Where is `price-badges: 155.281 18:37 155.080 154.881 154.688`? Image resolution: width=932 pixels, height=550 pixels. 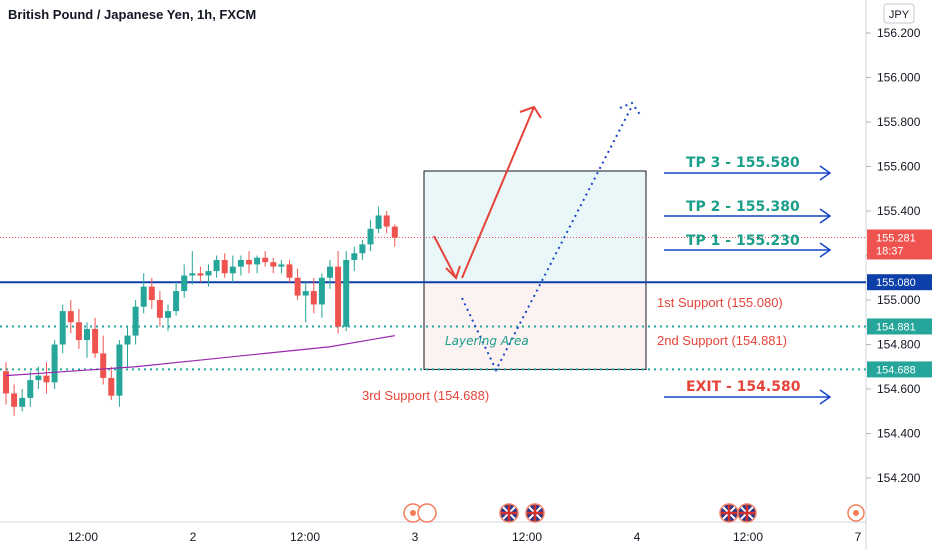
price-badges: 155.281 18:37 155.080 154.881 154.688 is located at coordinates (899, 303).